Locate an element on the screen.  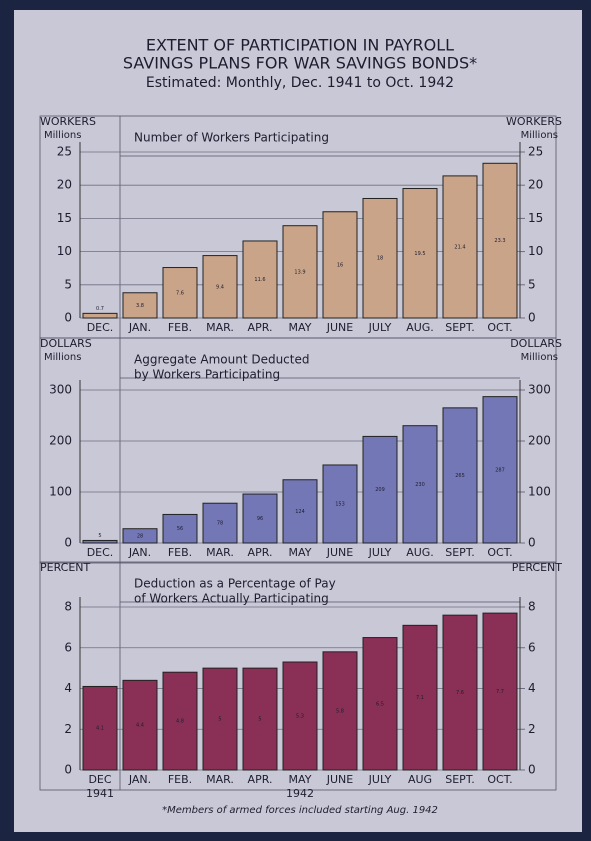
data-label: 4.1 is located at coordinates (100, 729).